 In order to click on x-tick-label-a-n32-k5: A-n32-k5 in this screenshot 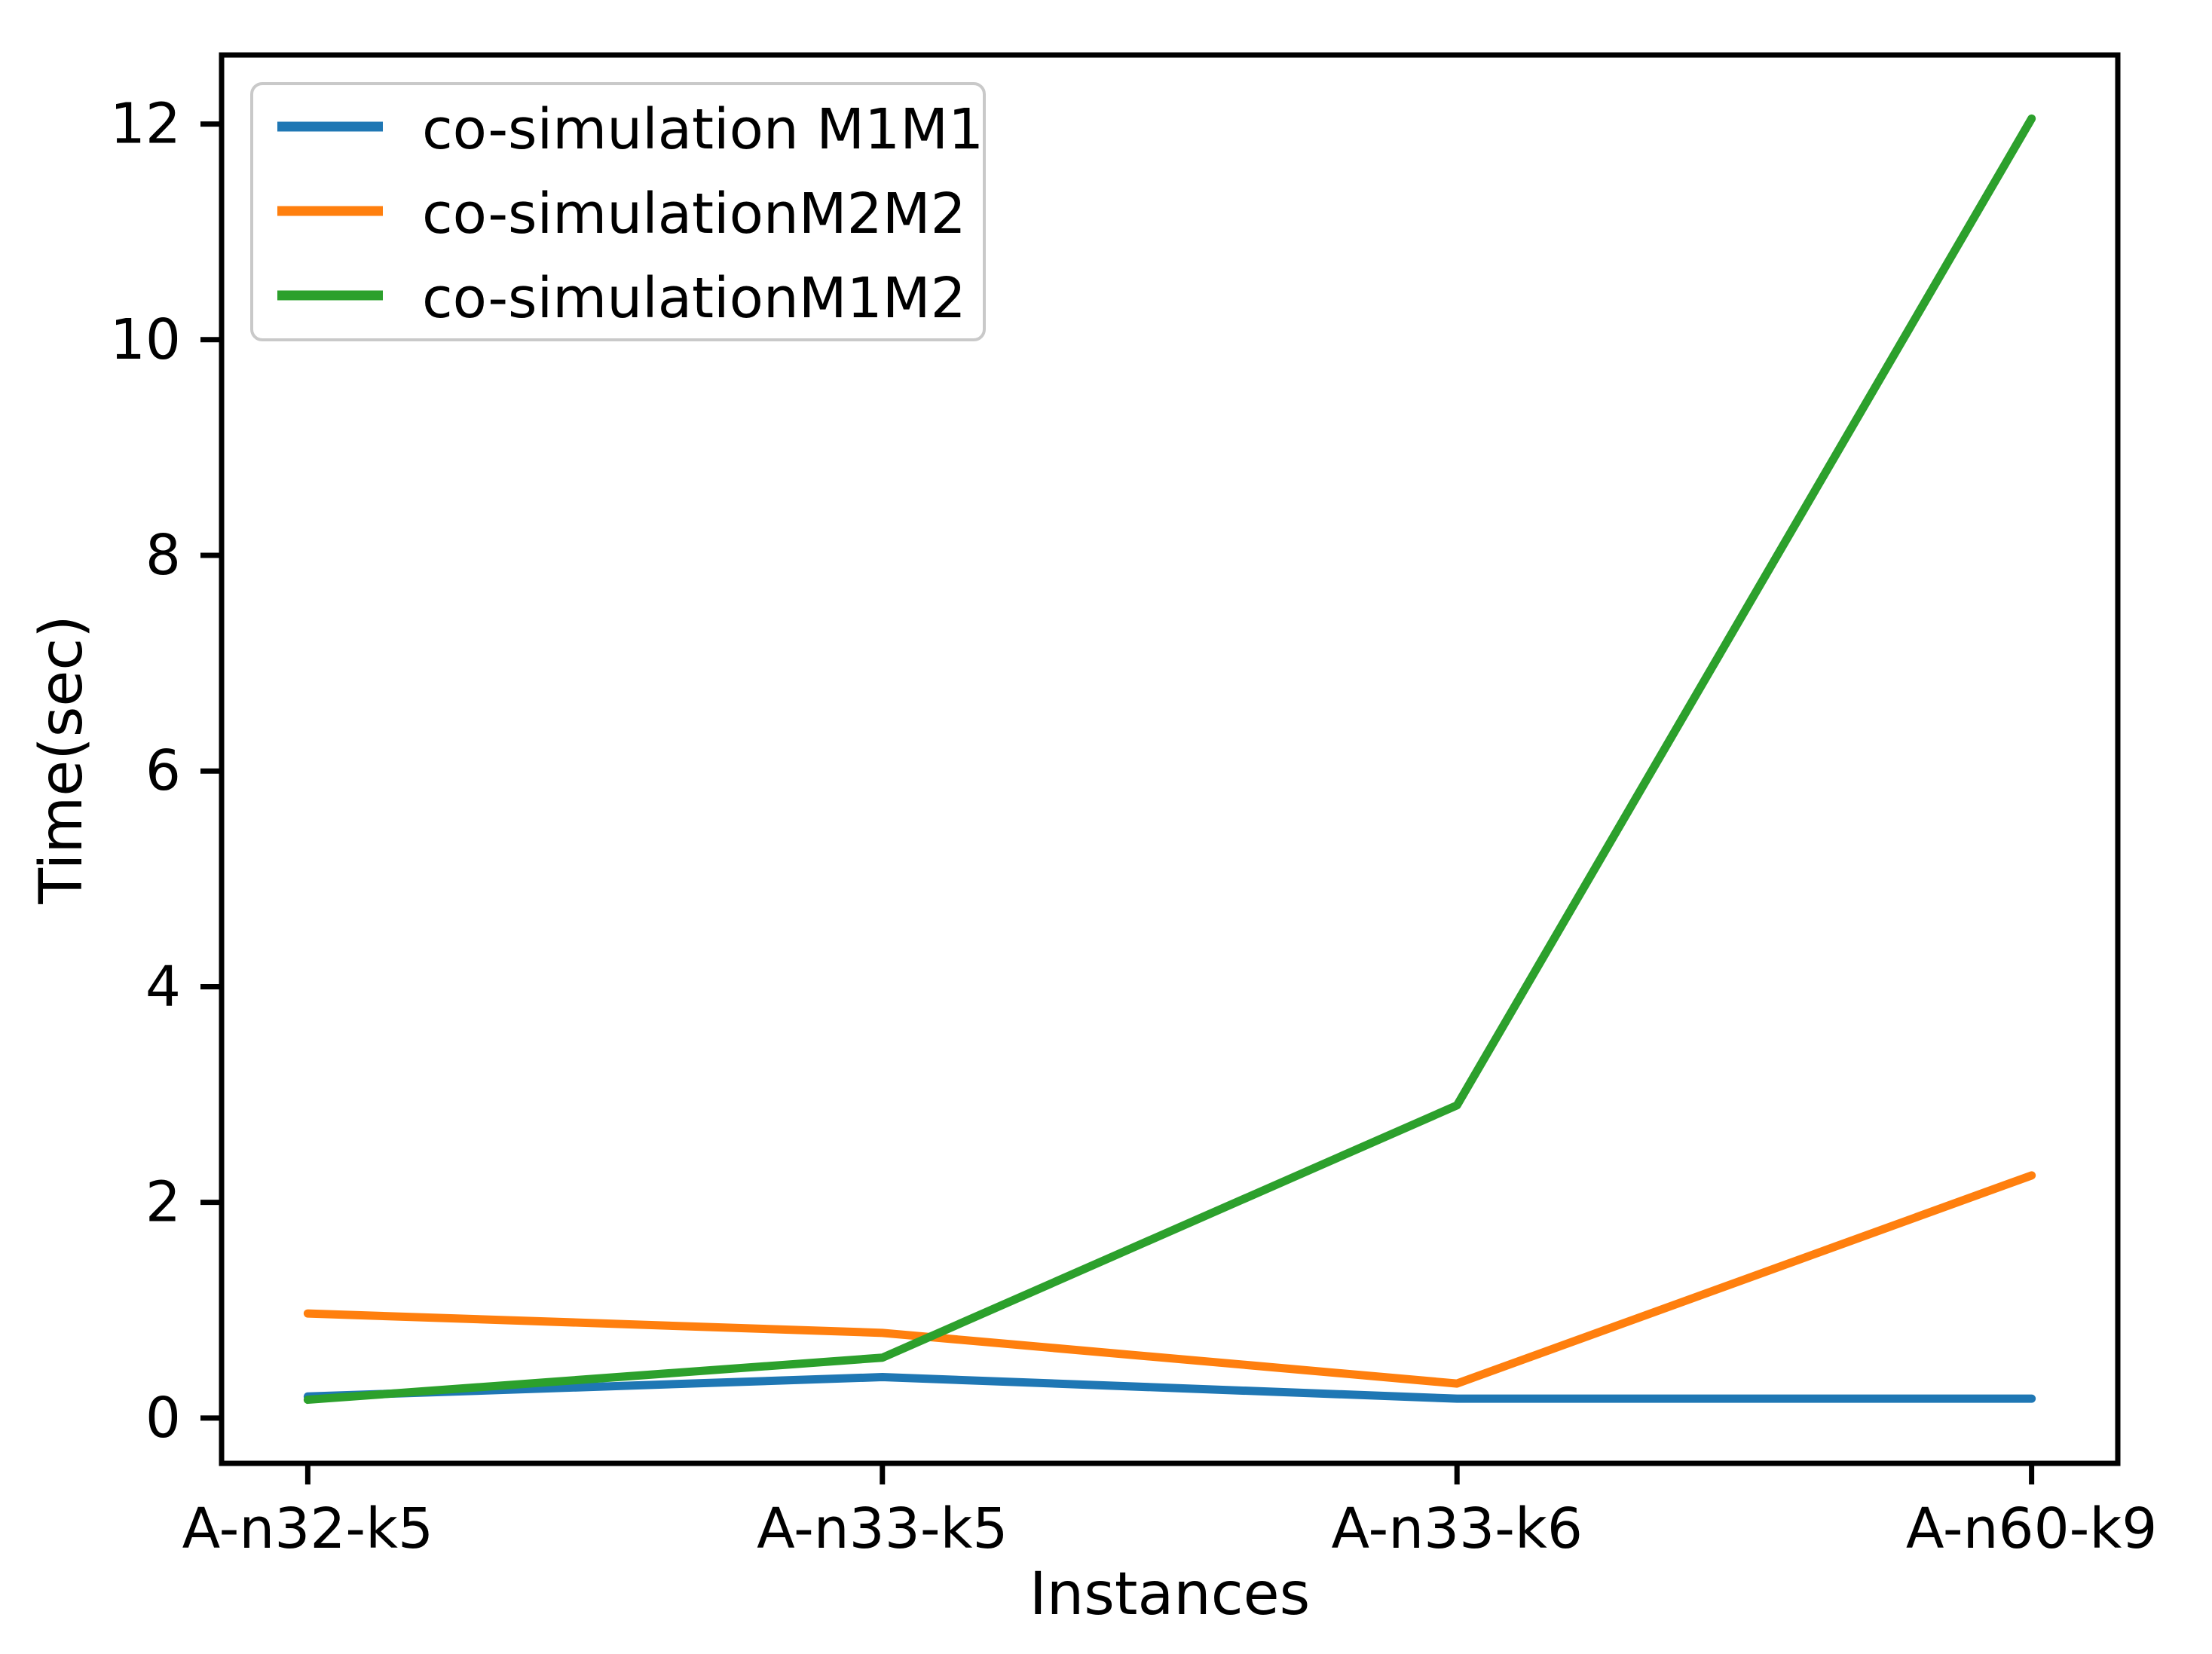, I will do `click(308, 1529)`.